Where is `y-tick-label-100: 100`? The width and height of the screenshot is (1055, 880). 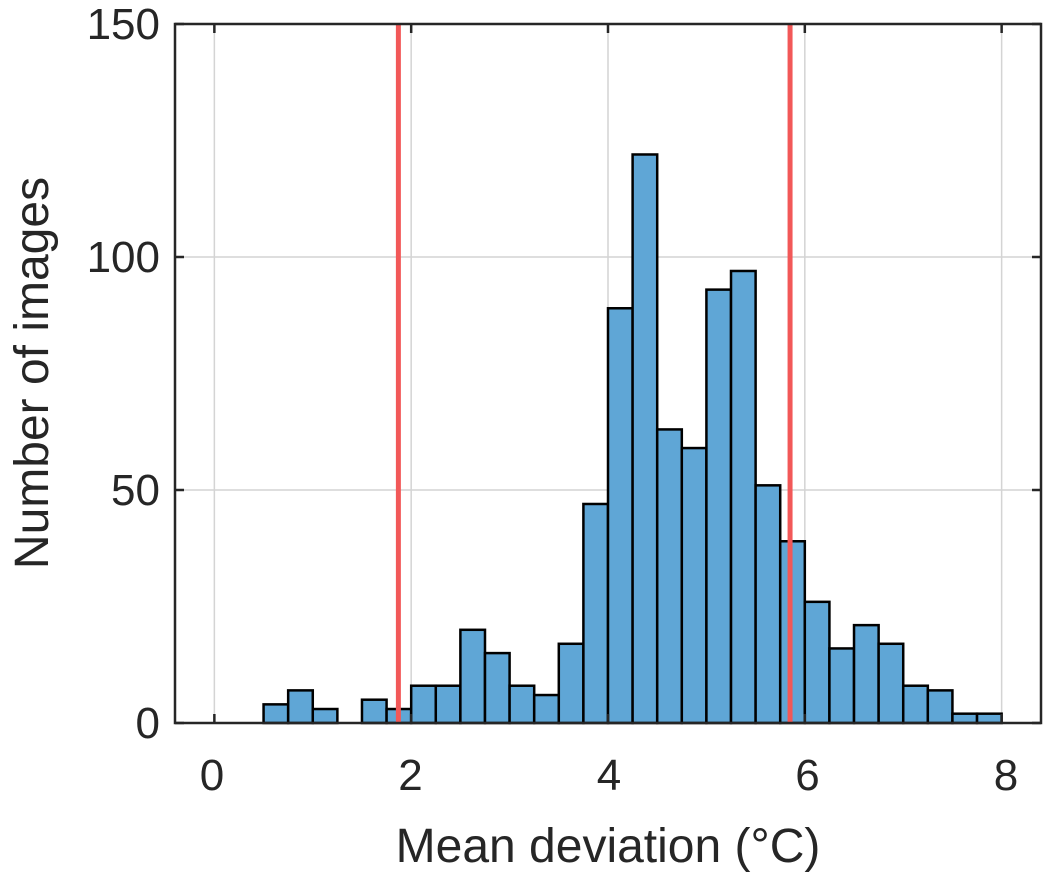
y-tick-label-100: 100 is located at coordinates (123, 257).